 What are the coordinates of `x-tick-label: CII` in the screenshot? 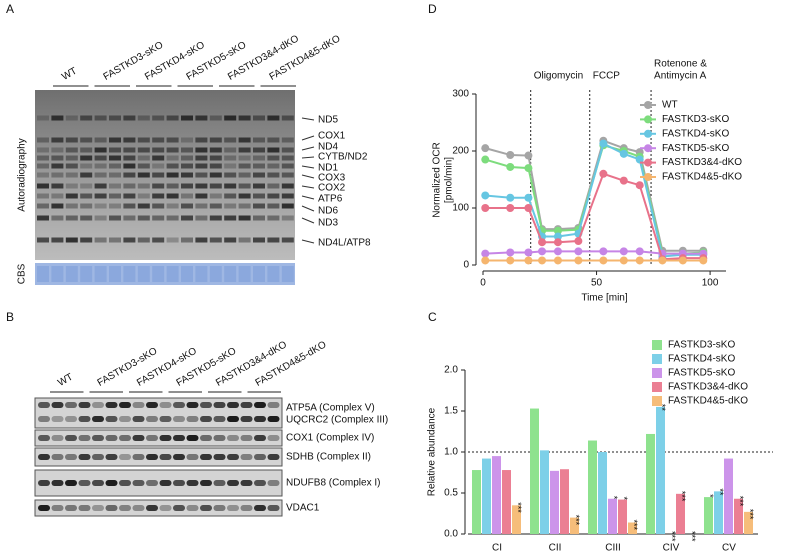 It's located at (555, 548).